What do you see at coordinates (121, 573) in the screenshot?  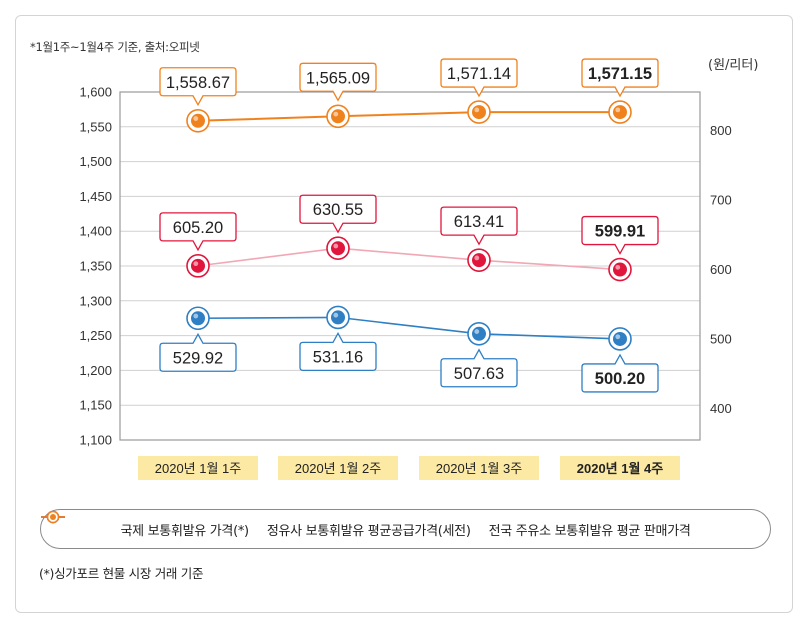 I see `footnote: (*)싱가포르 현물 시장 거래 기준` at bounding box center [121, 573].